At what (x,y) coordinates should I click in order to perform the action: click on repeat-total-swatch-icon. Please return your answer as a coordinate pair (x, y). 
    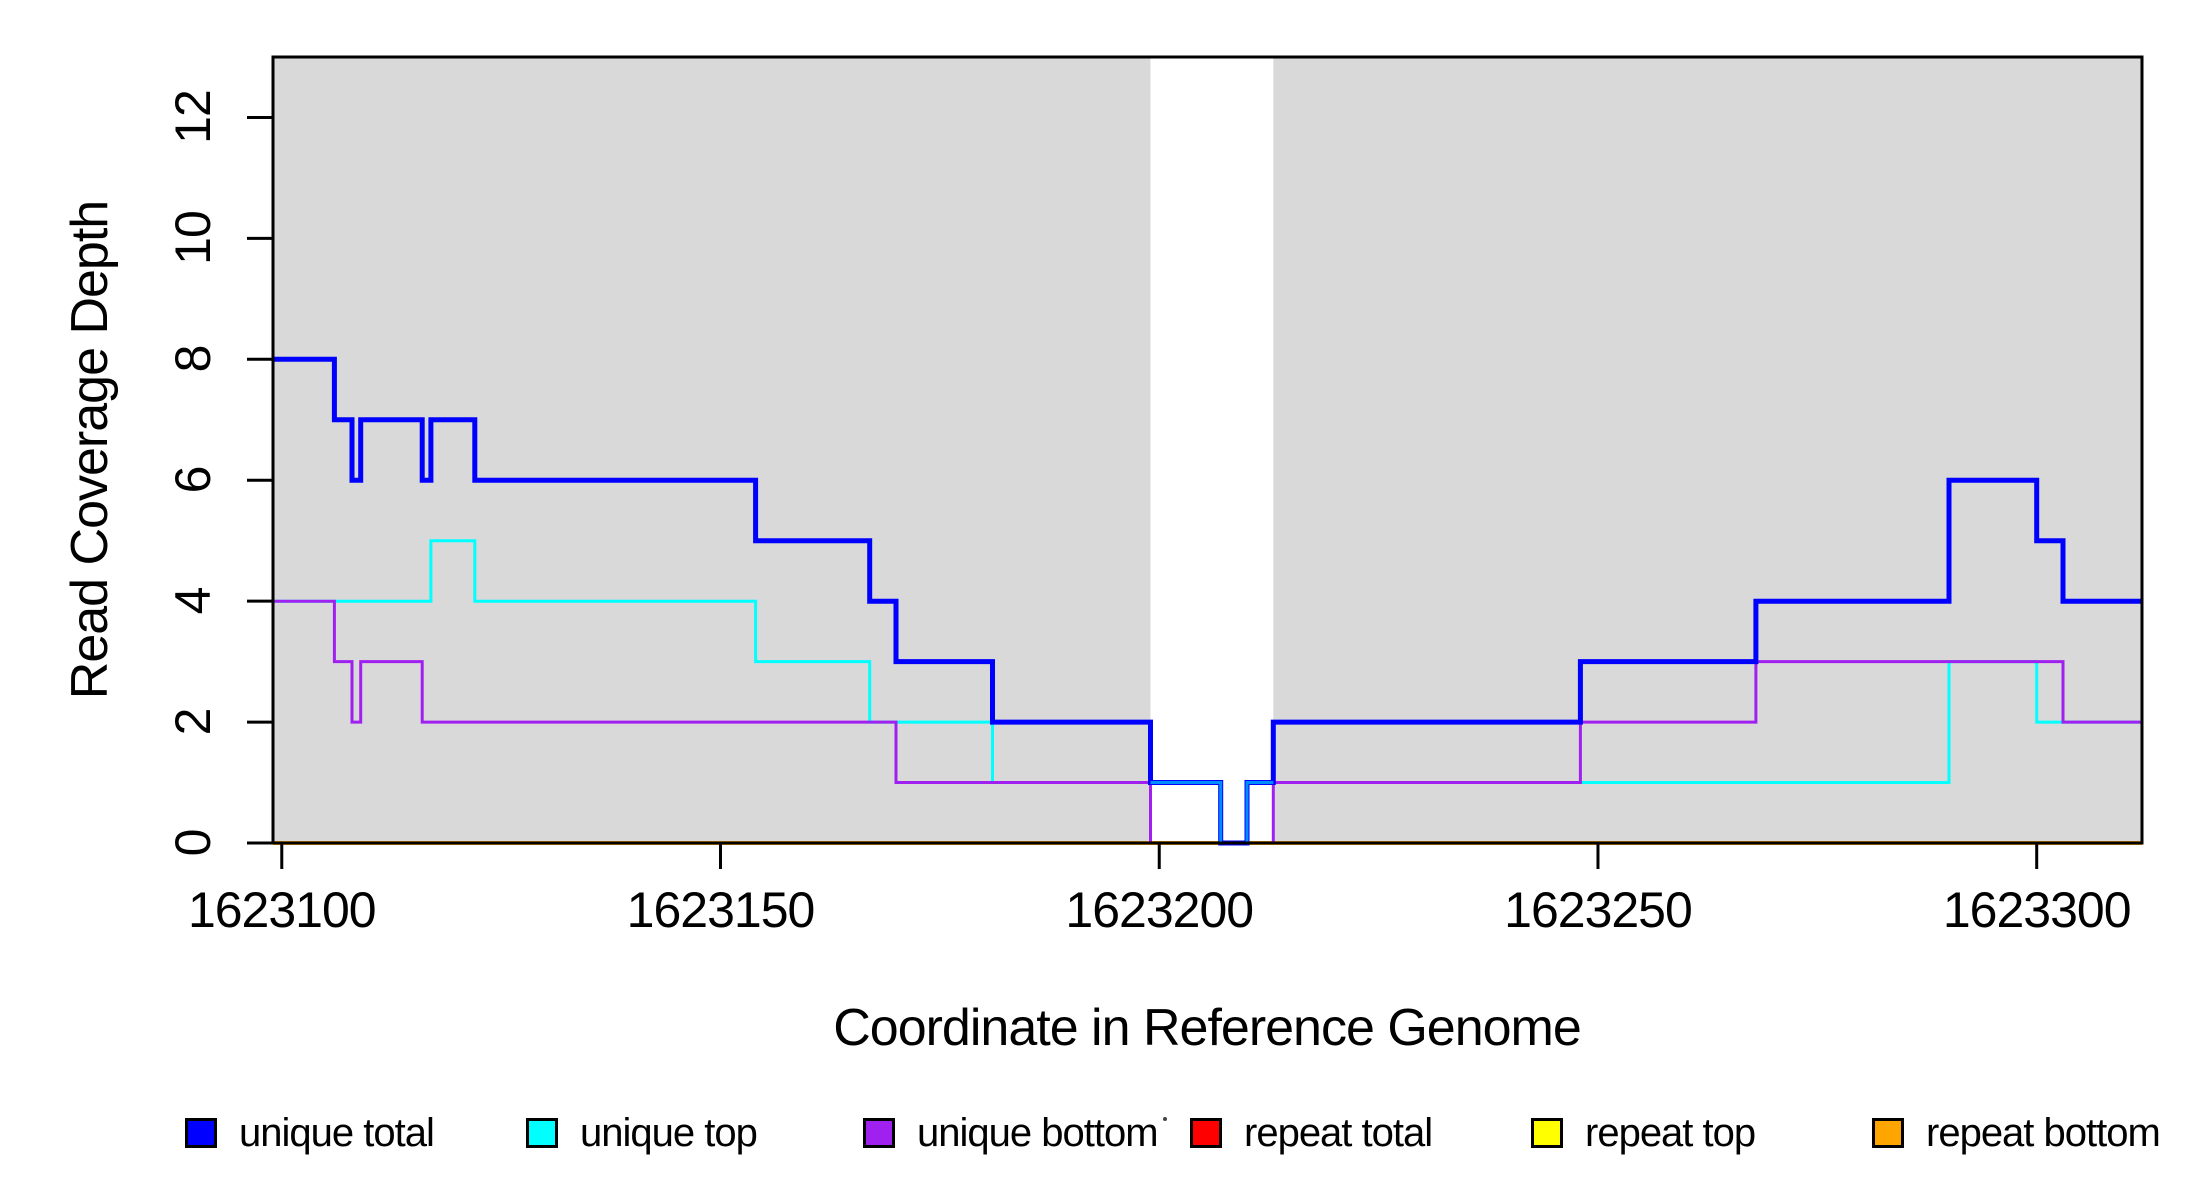
    Looking at the image, I should click on (1206, 1133).